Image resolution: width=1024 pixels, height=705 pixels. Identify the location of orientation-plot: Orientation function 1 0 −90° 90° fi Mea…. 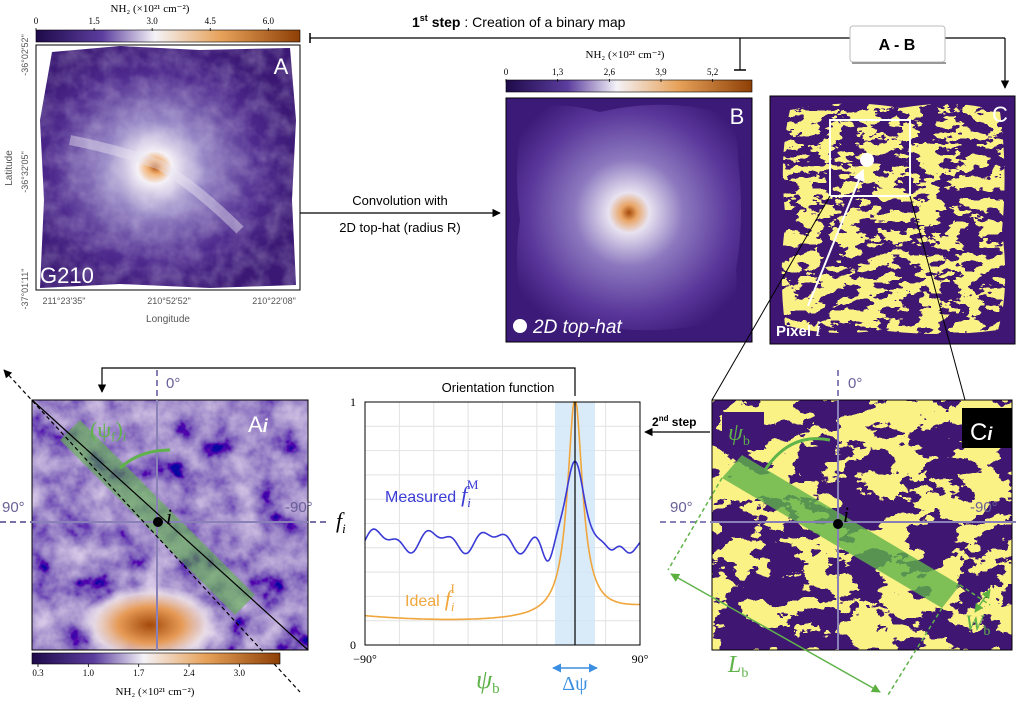
(492, 538).